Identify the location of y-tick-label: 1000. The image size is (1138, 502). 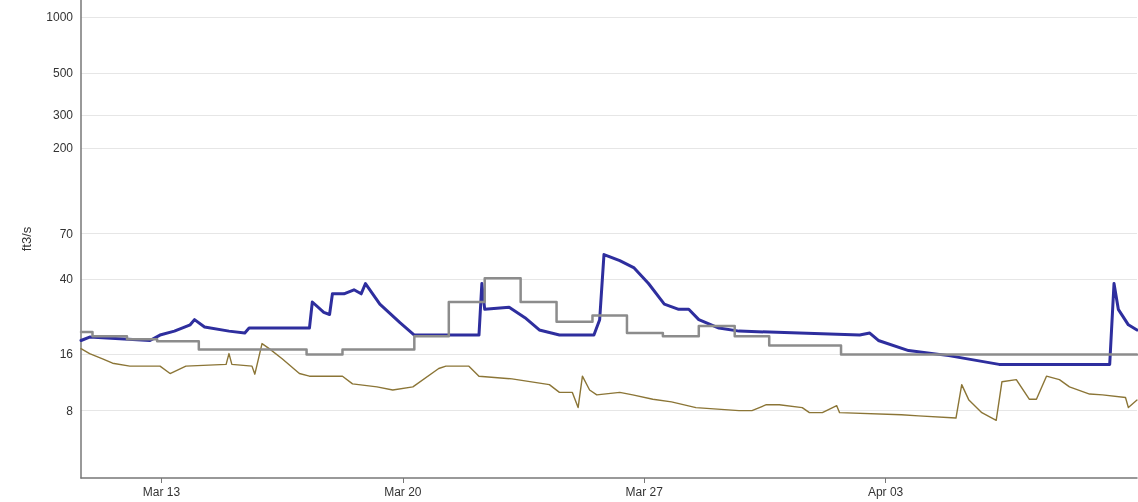
(60, 16).